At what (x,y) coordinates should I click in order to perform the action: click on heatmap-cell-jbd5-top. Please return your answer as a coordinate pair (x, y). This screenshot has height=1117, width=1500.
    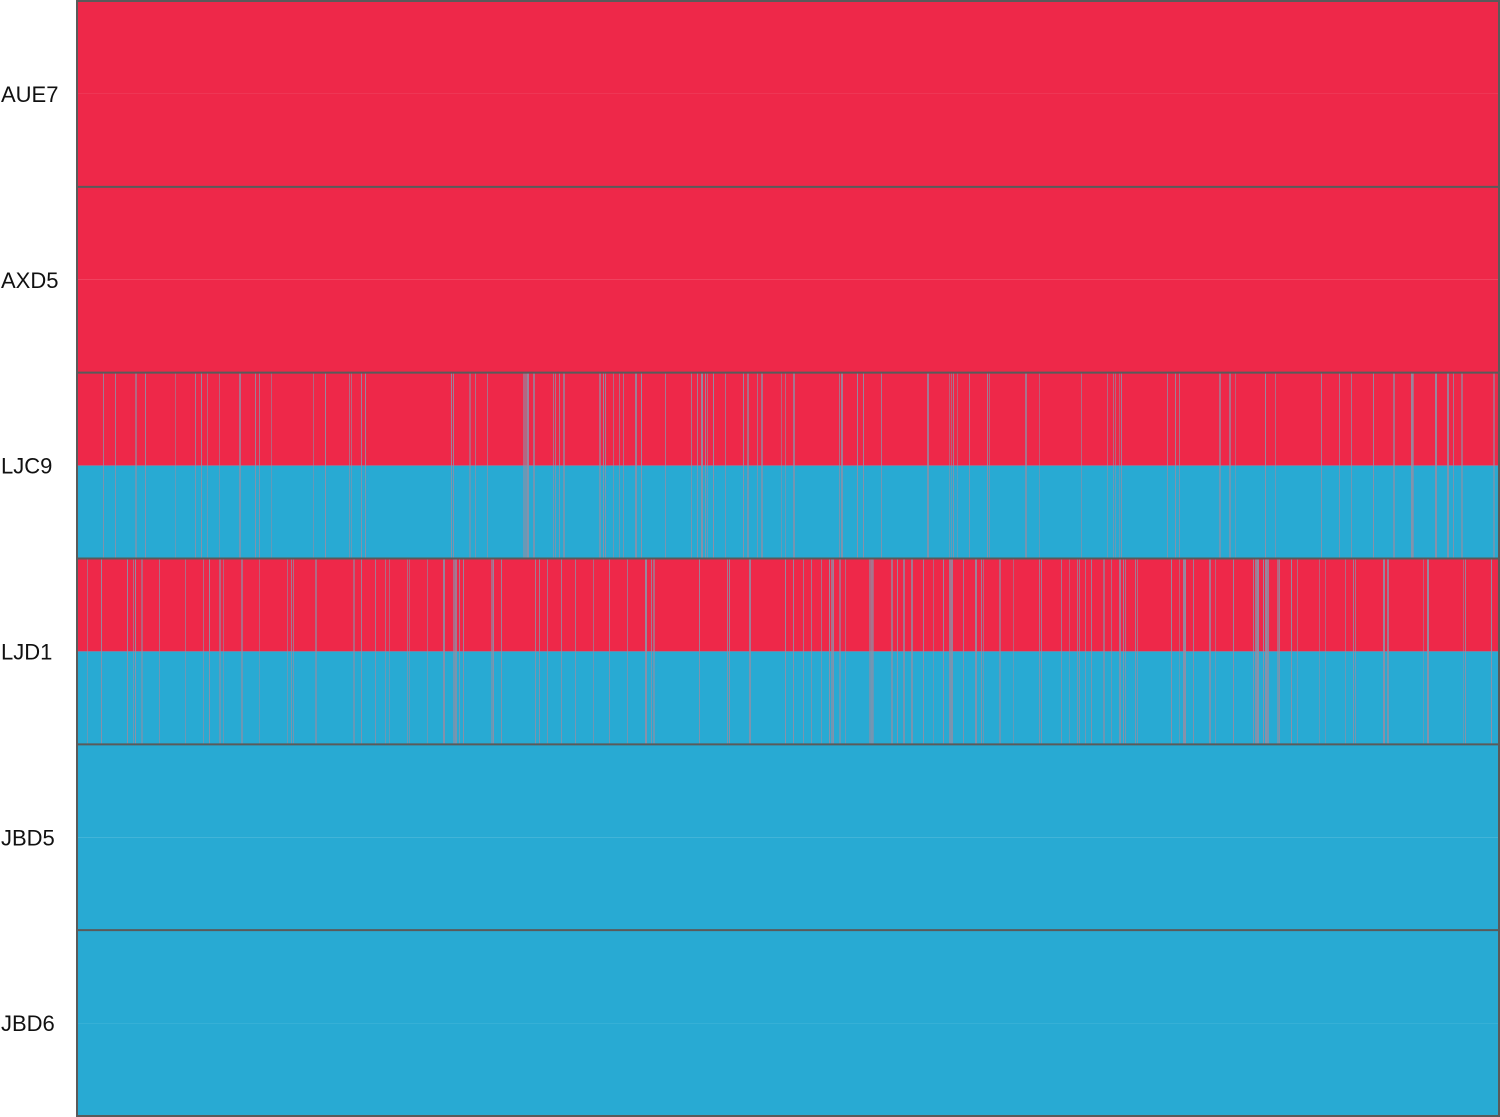
    Looking at the image, I should click on (788, 791).